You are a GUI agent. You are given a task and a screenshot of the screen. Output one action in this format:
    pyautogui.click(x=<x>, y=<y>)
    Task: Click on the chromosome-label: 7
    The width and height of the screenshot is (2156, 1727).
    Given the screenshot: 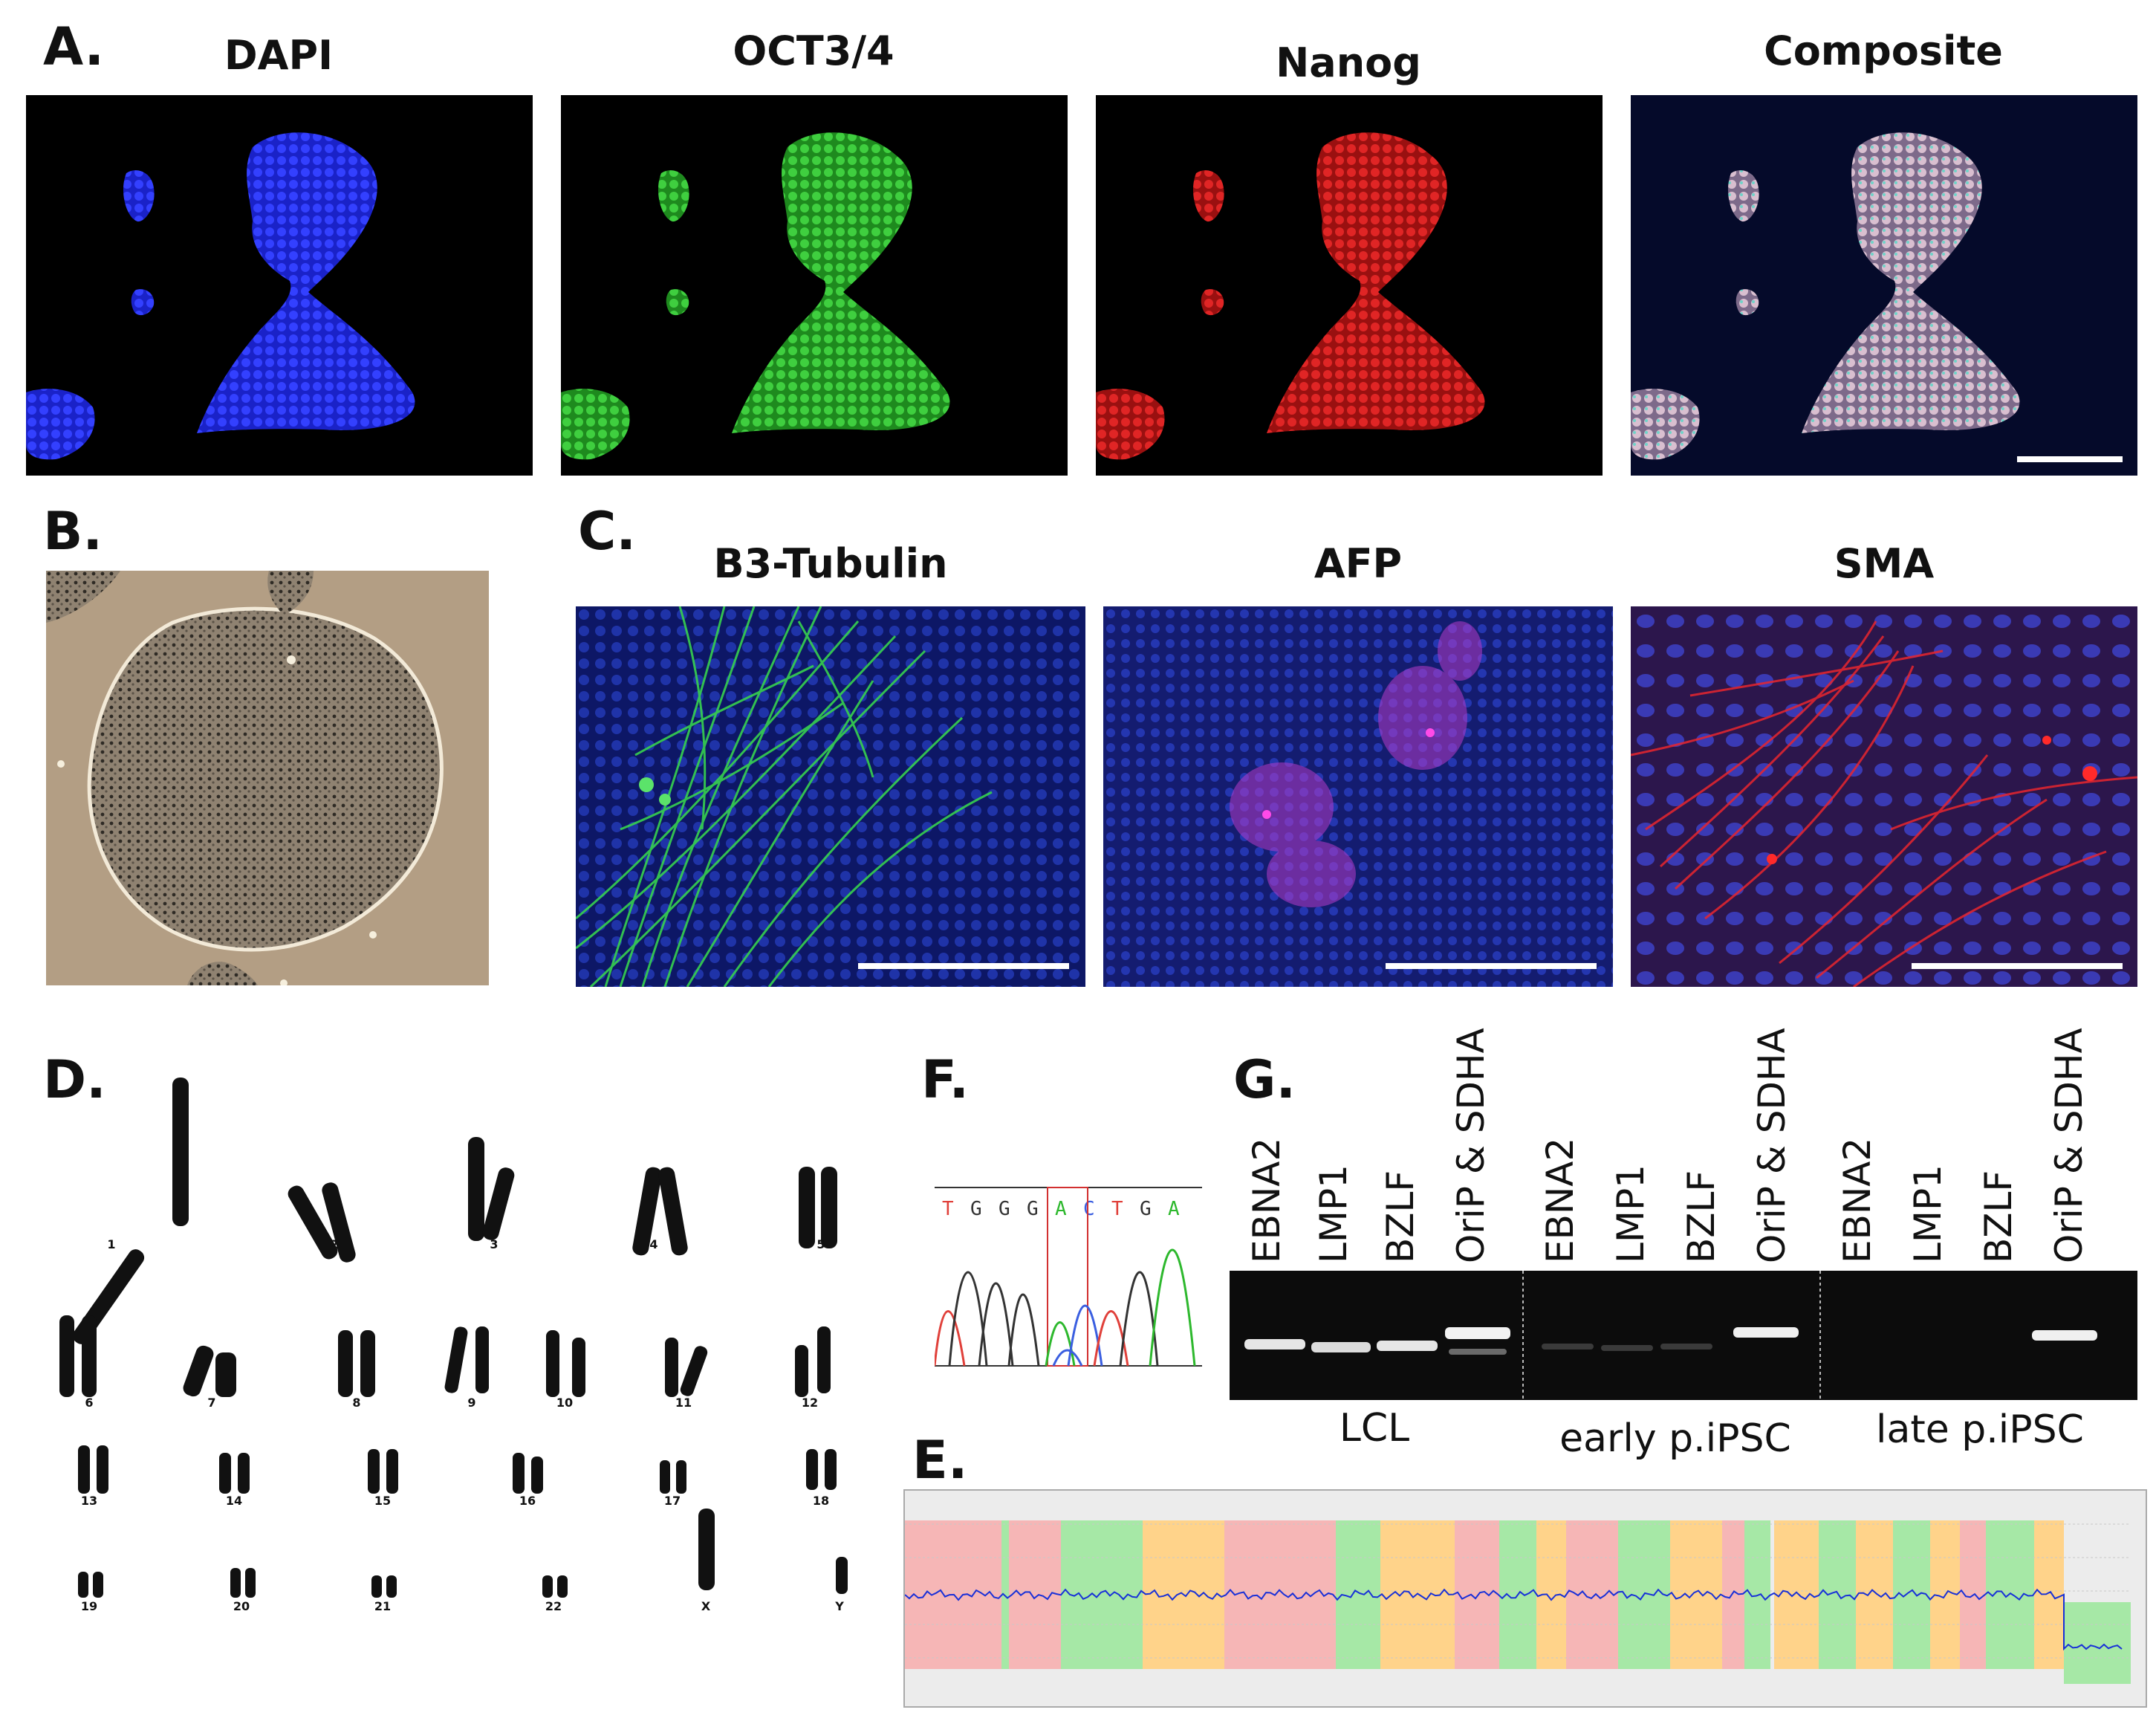 What is the action you would take?
    pyautogui.click(x=211, y=1403)
    